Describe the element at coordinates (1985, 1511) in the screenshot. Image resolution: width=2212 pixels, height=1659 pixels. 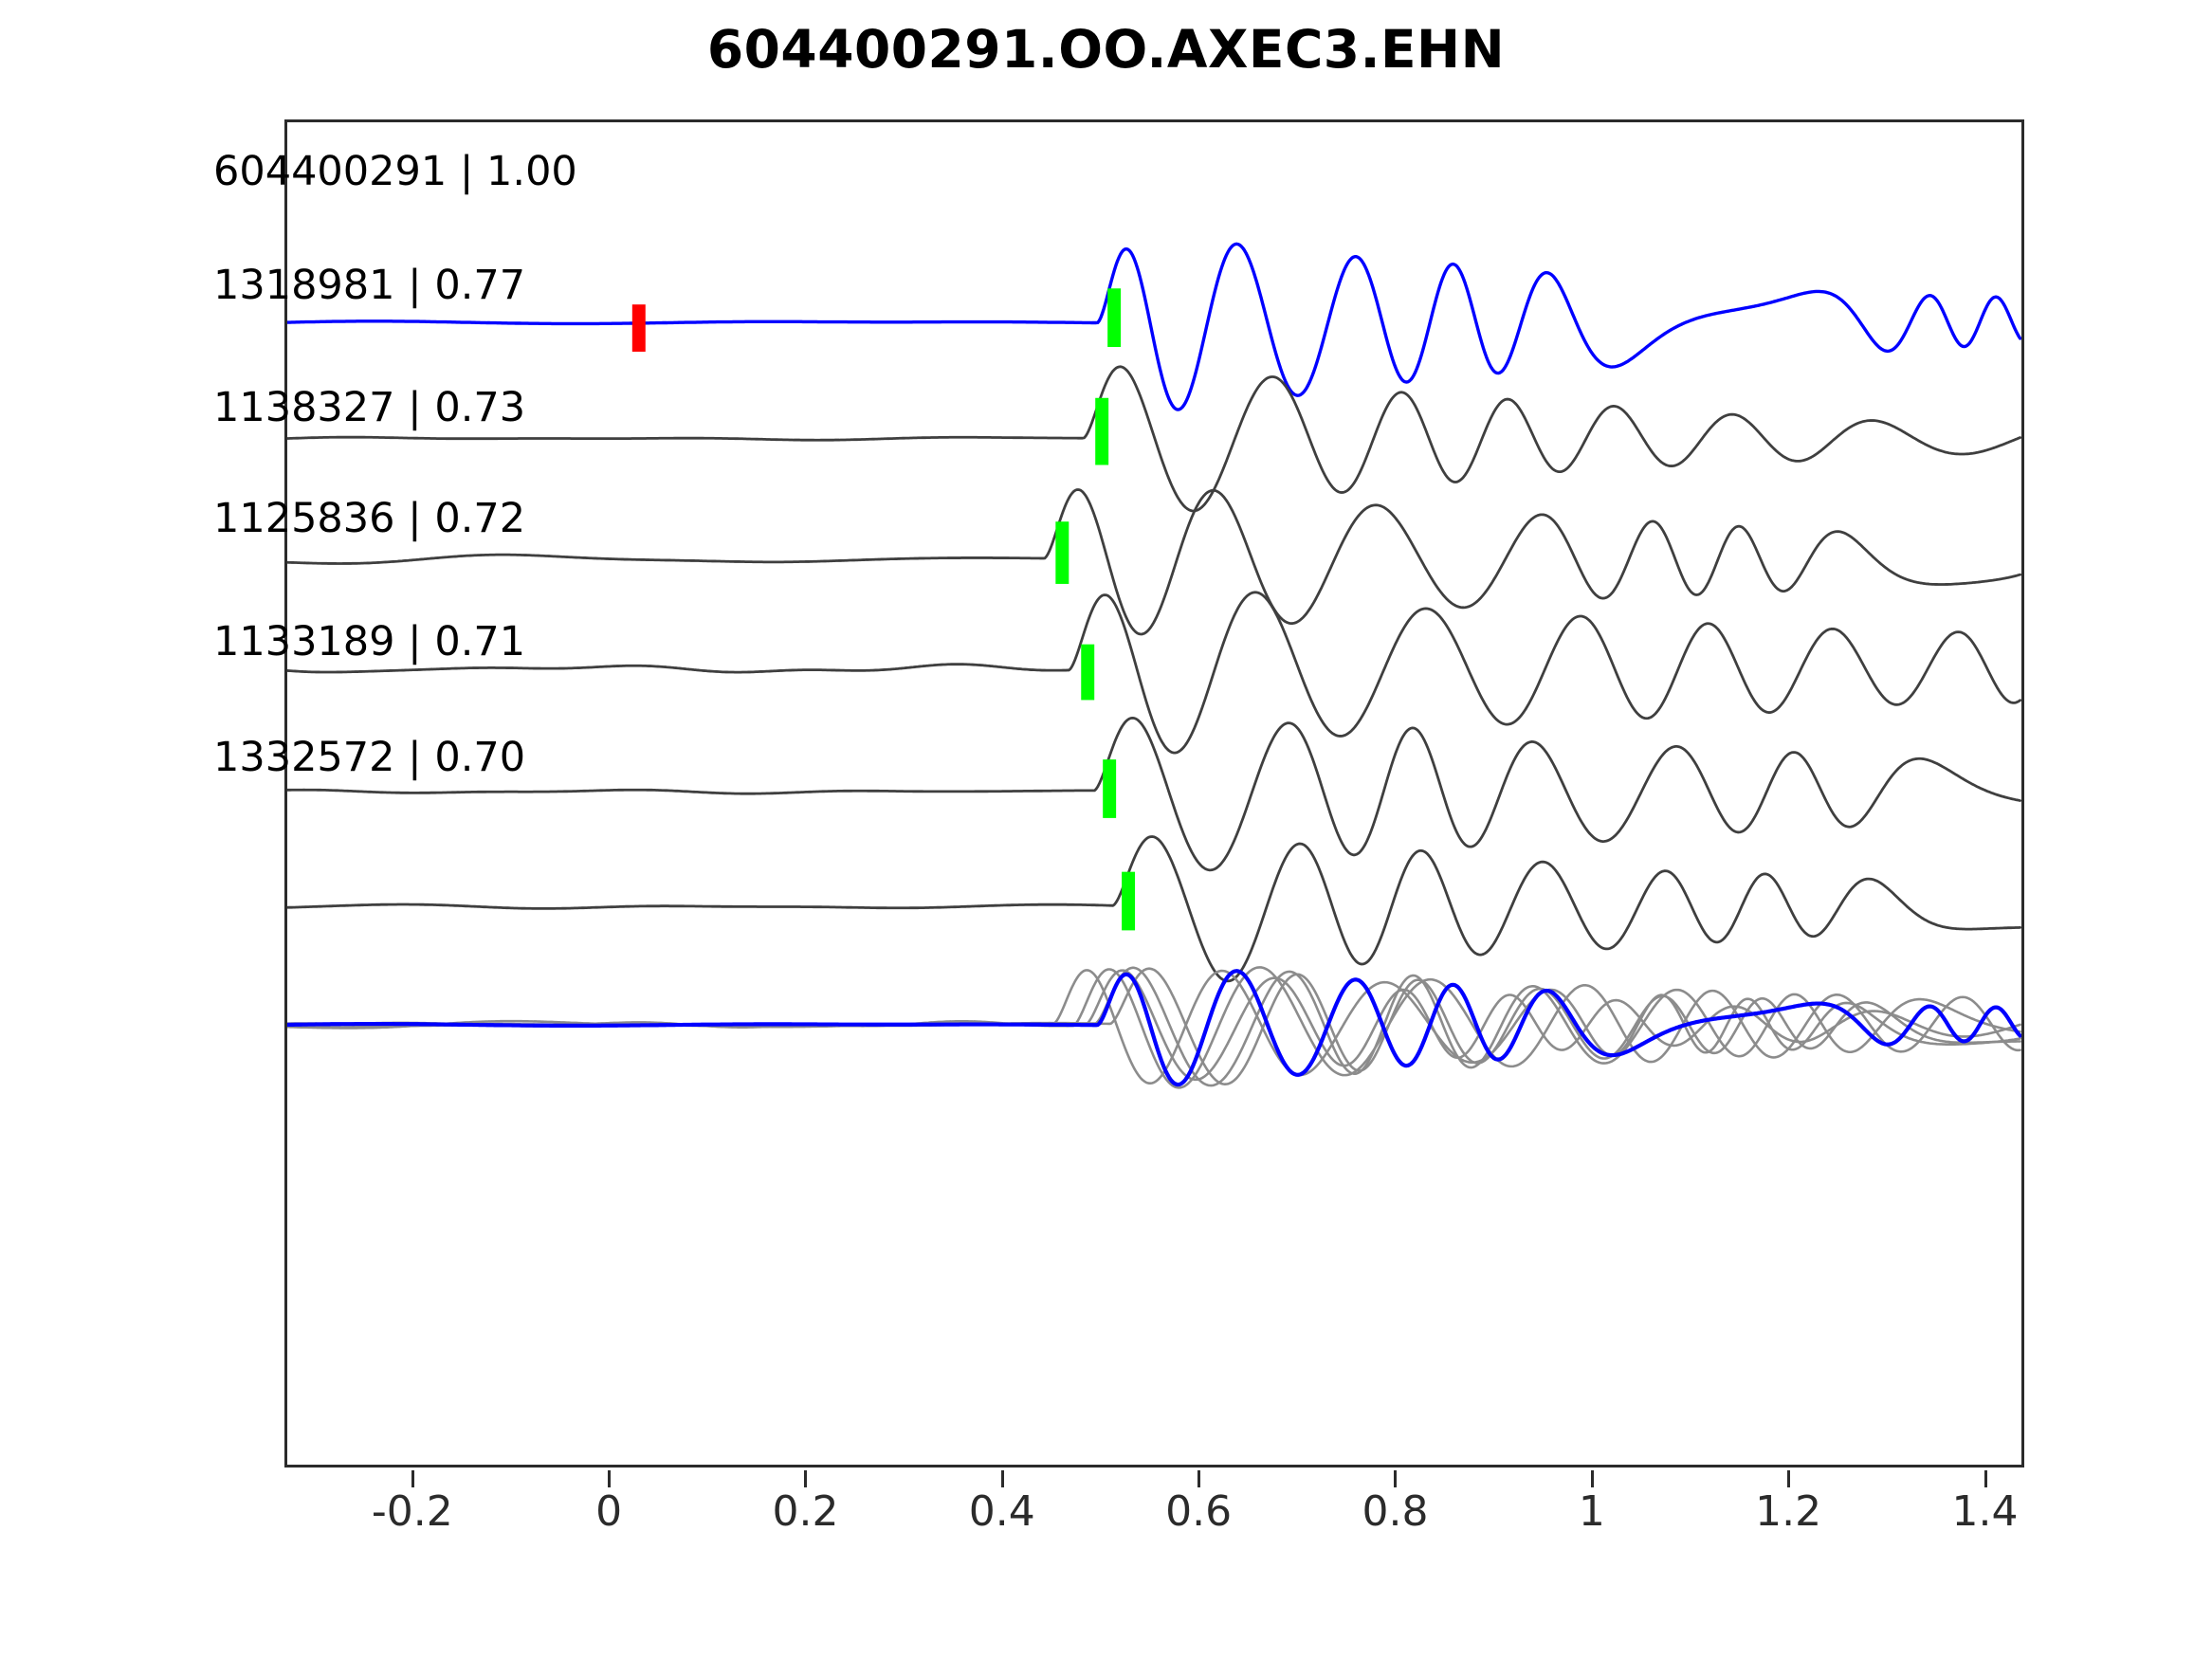
I see `x-tick-label-8: 1.4` at that location.